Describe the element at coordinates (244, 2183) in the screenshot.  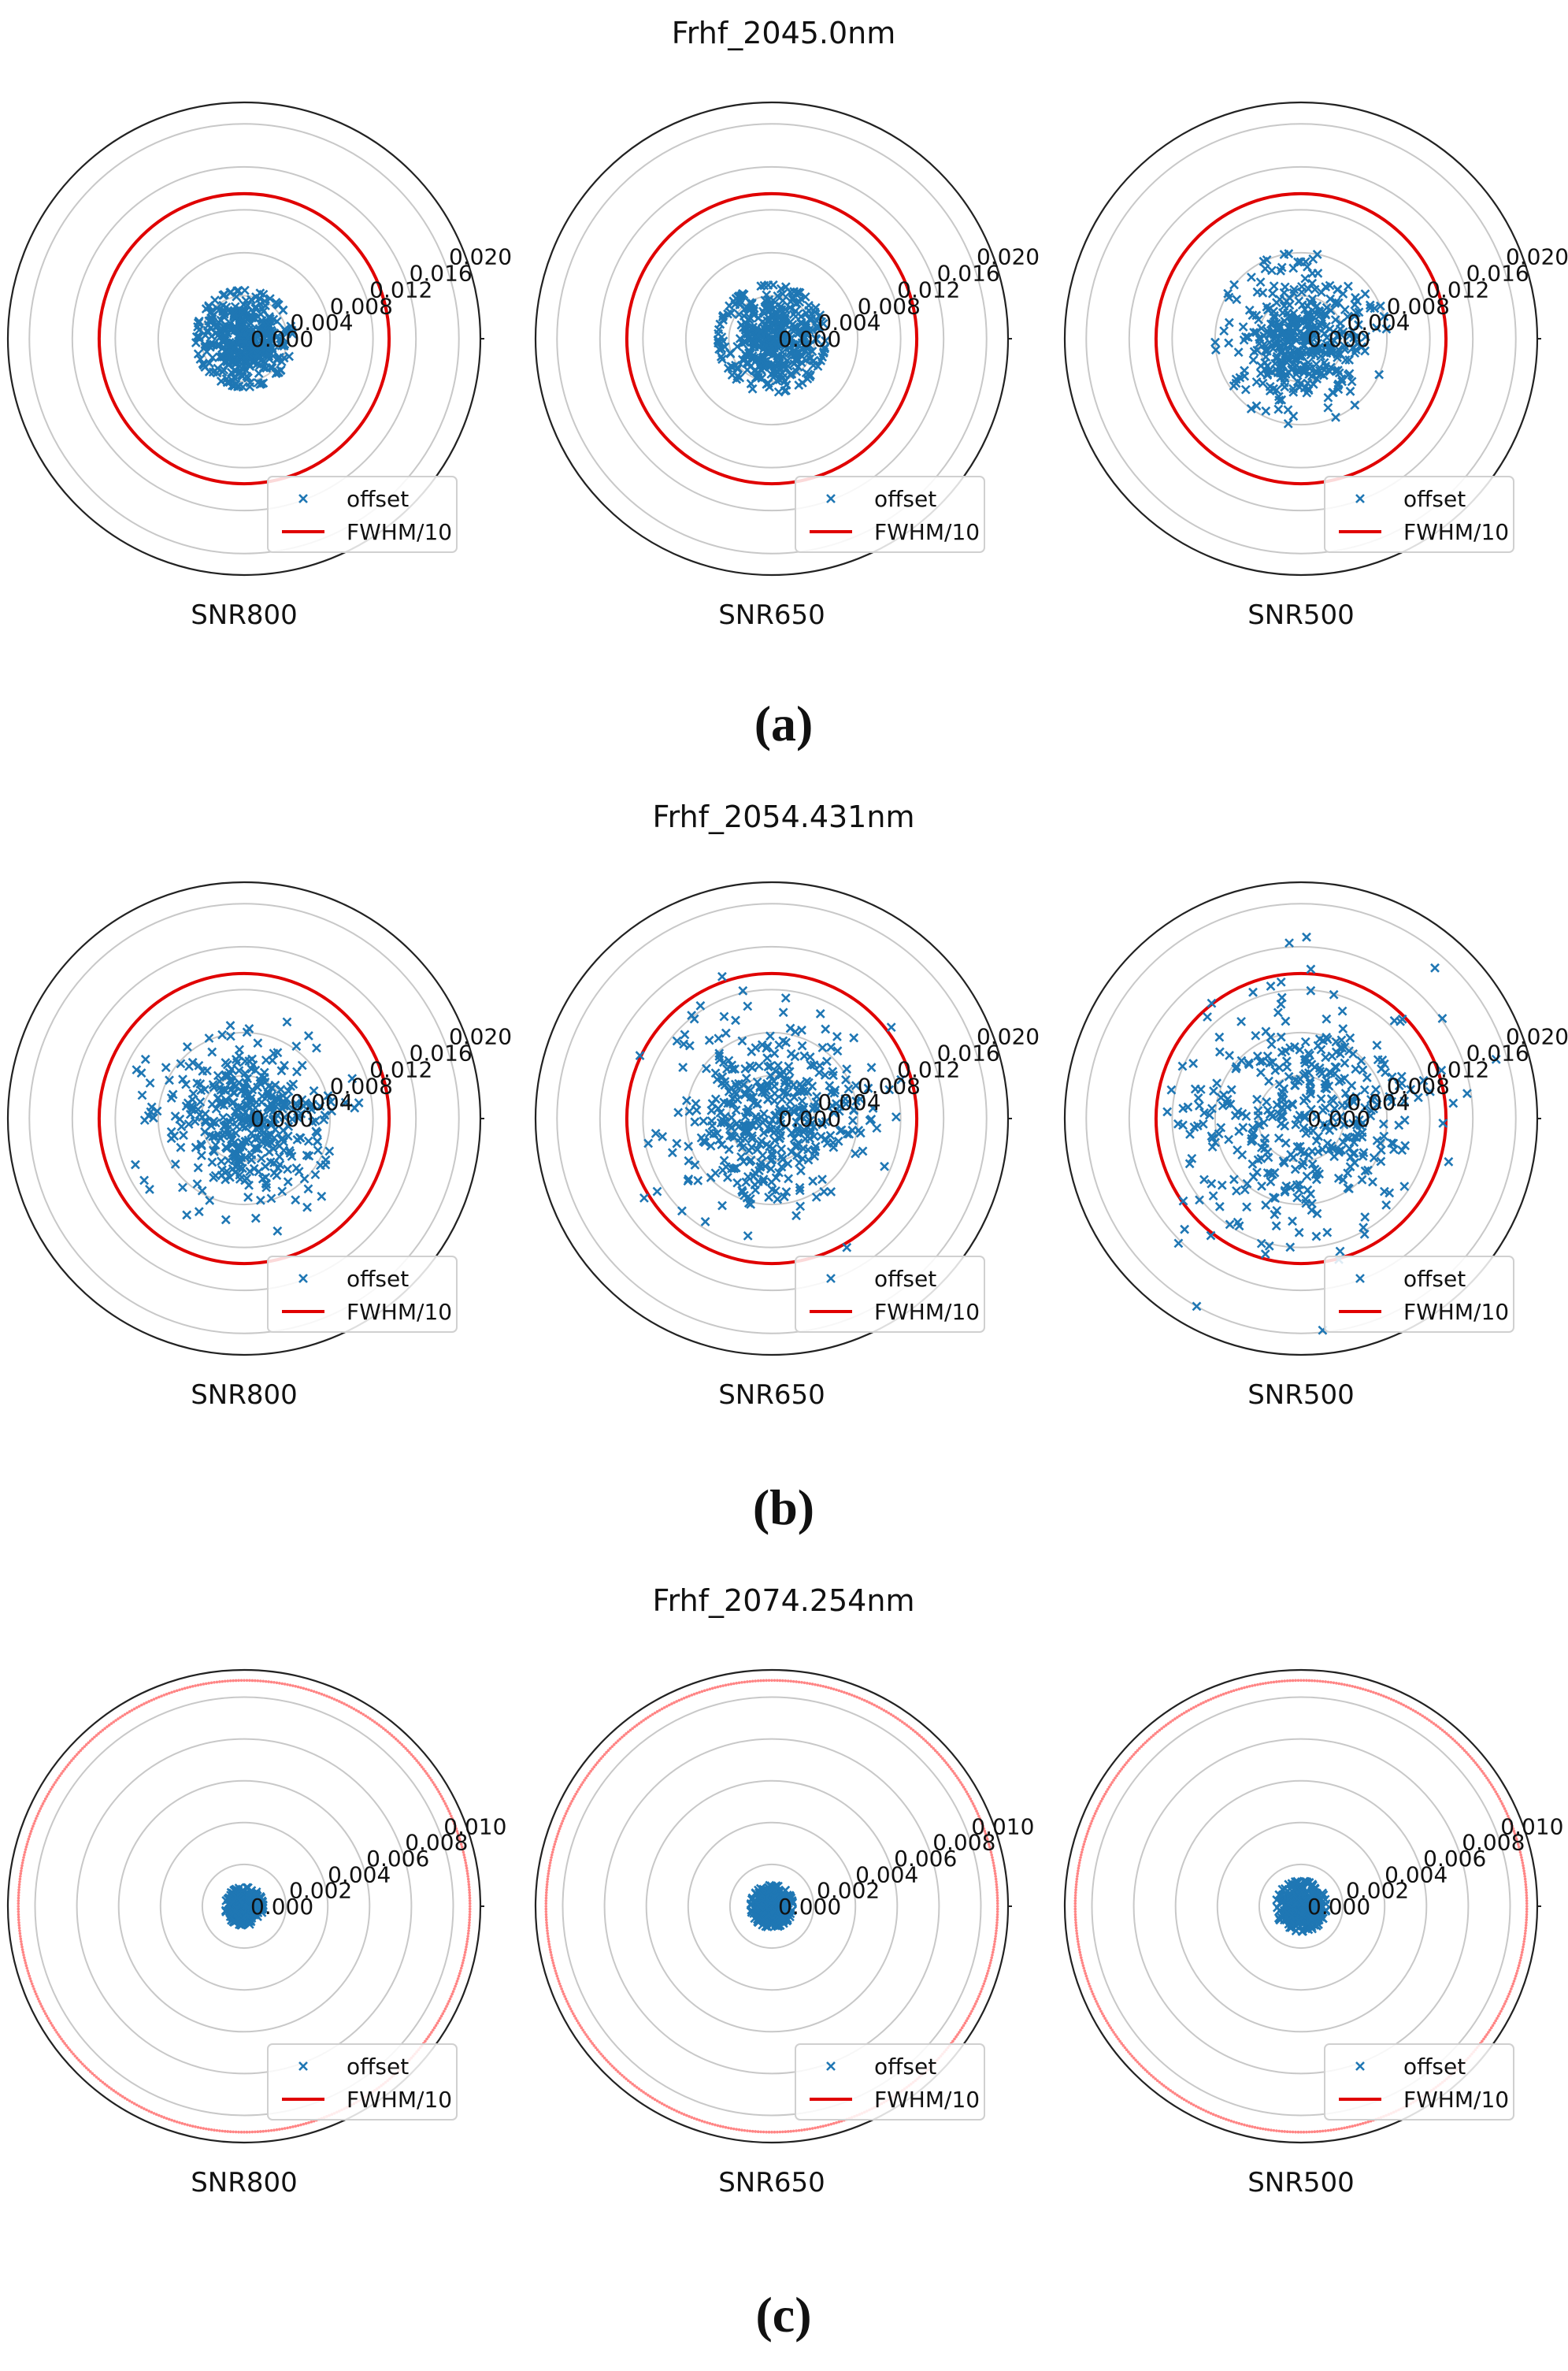
I see `subplot-xlabel: SNR800` at that location.